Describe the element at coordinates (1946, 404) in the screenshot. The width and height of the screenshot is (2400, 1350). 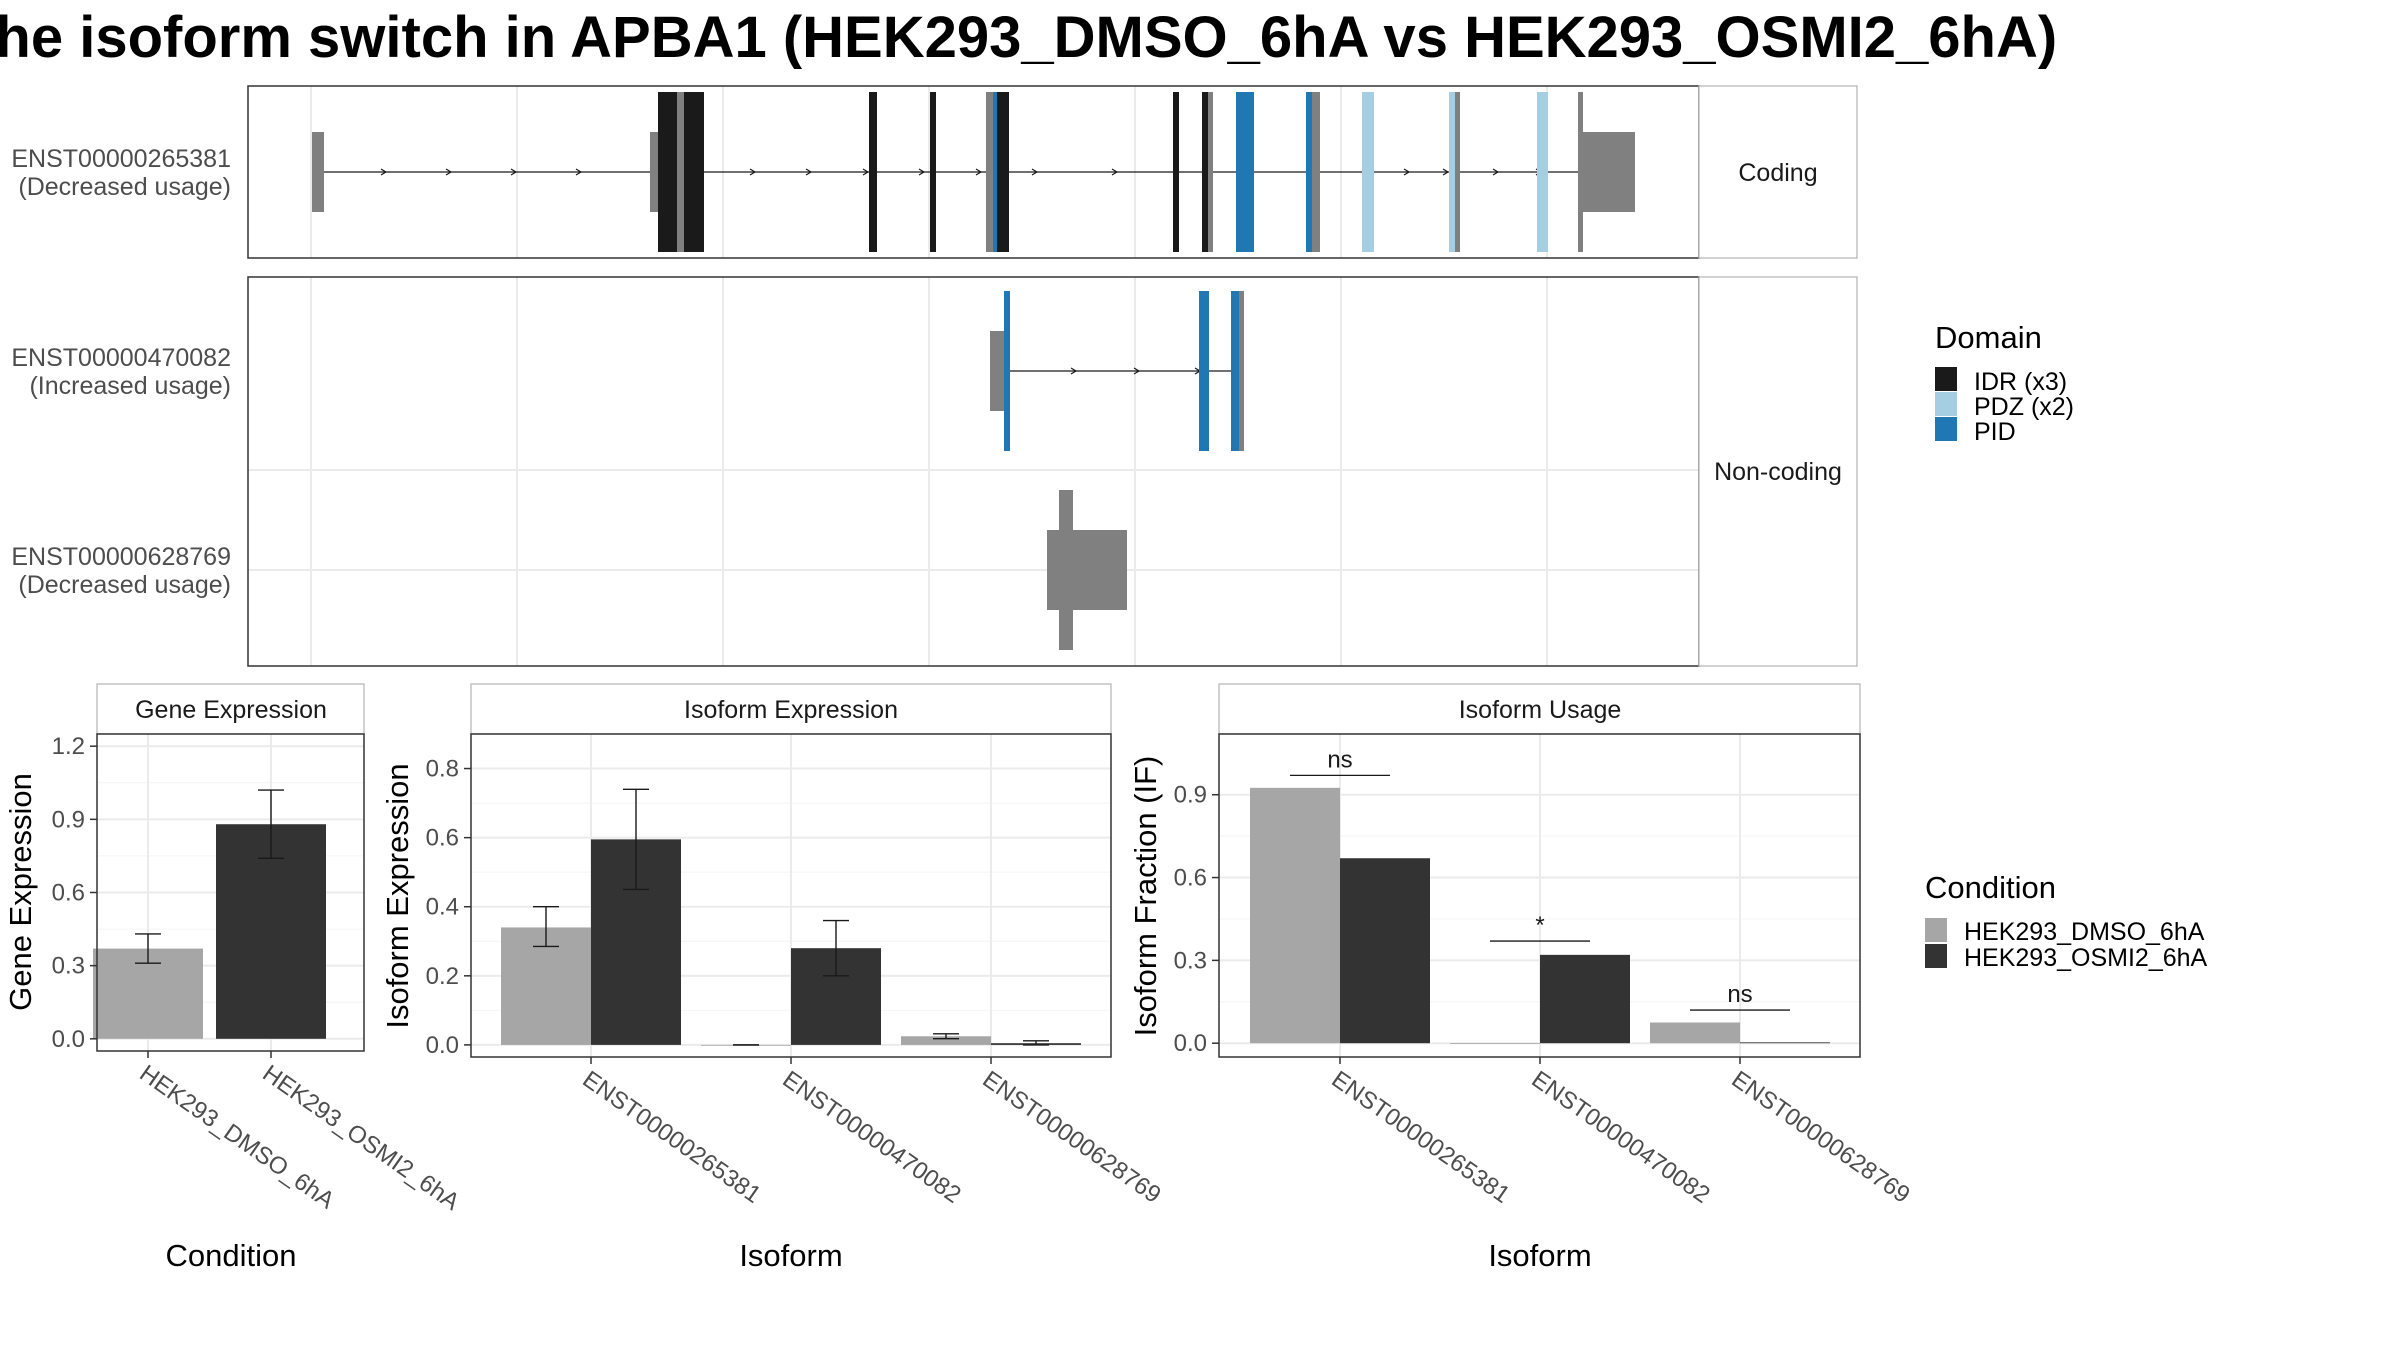
I see `legend-key-pdz` at that location.